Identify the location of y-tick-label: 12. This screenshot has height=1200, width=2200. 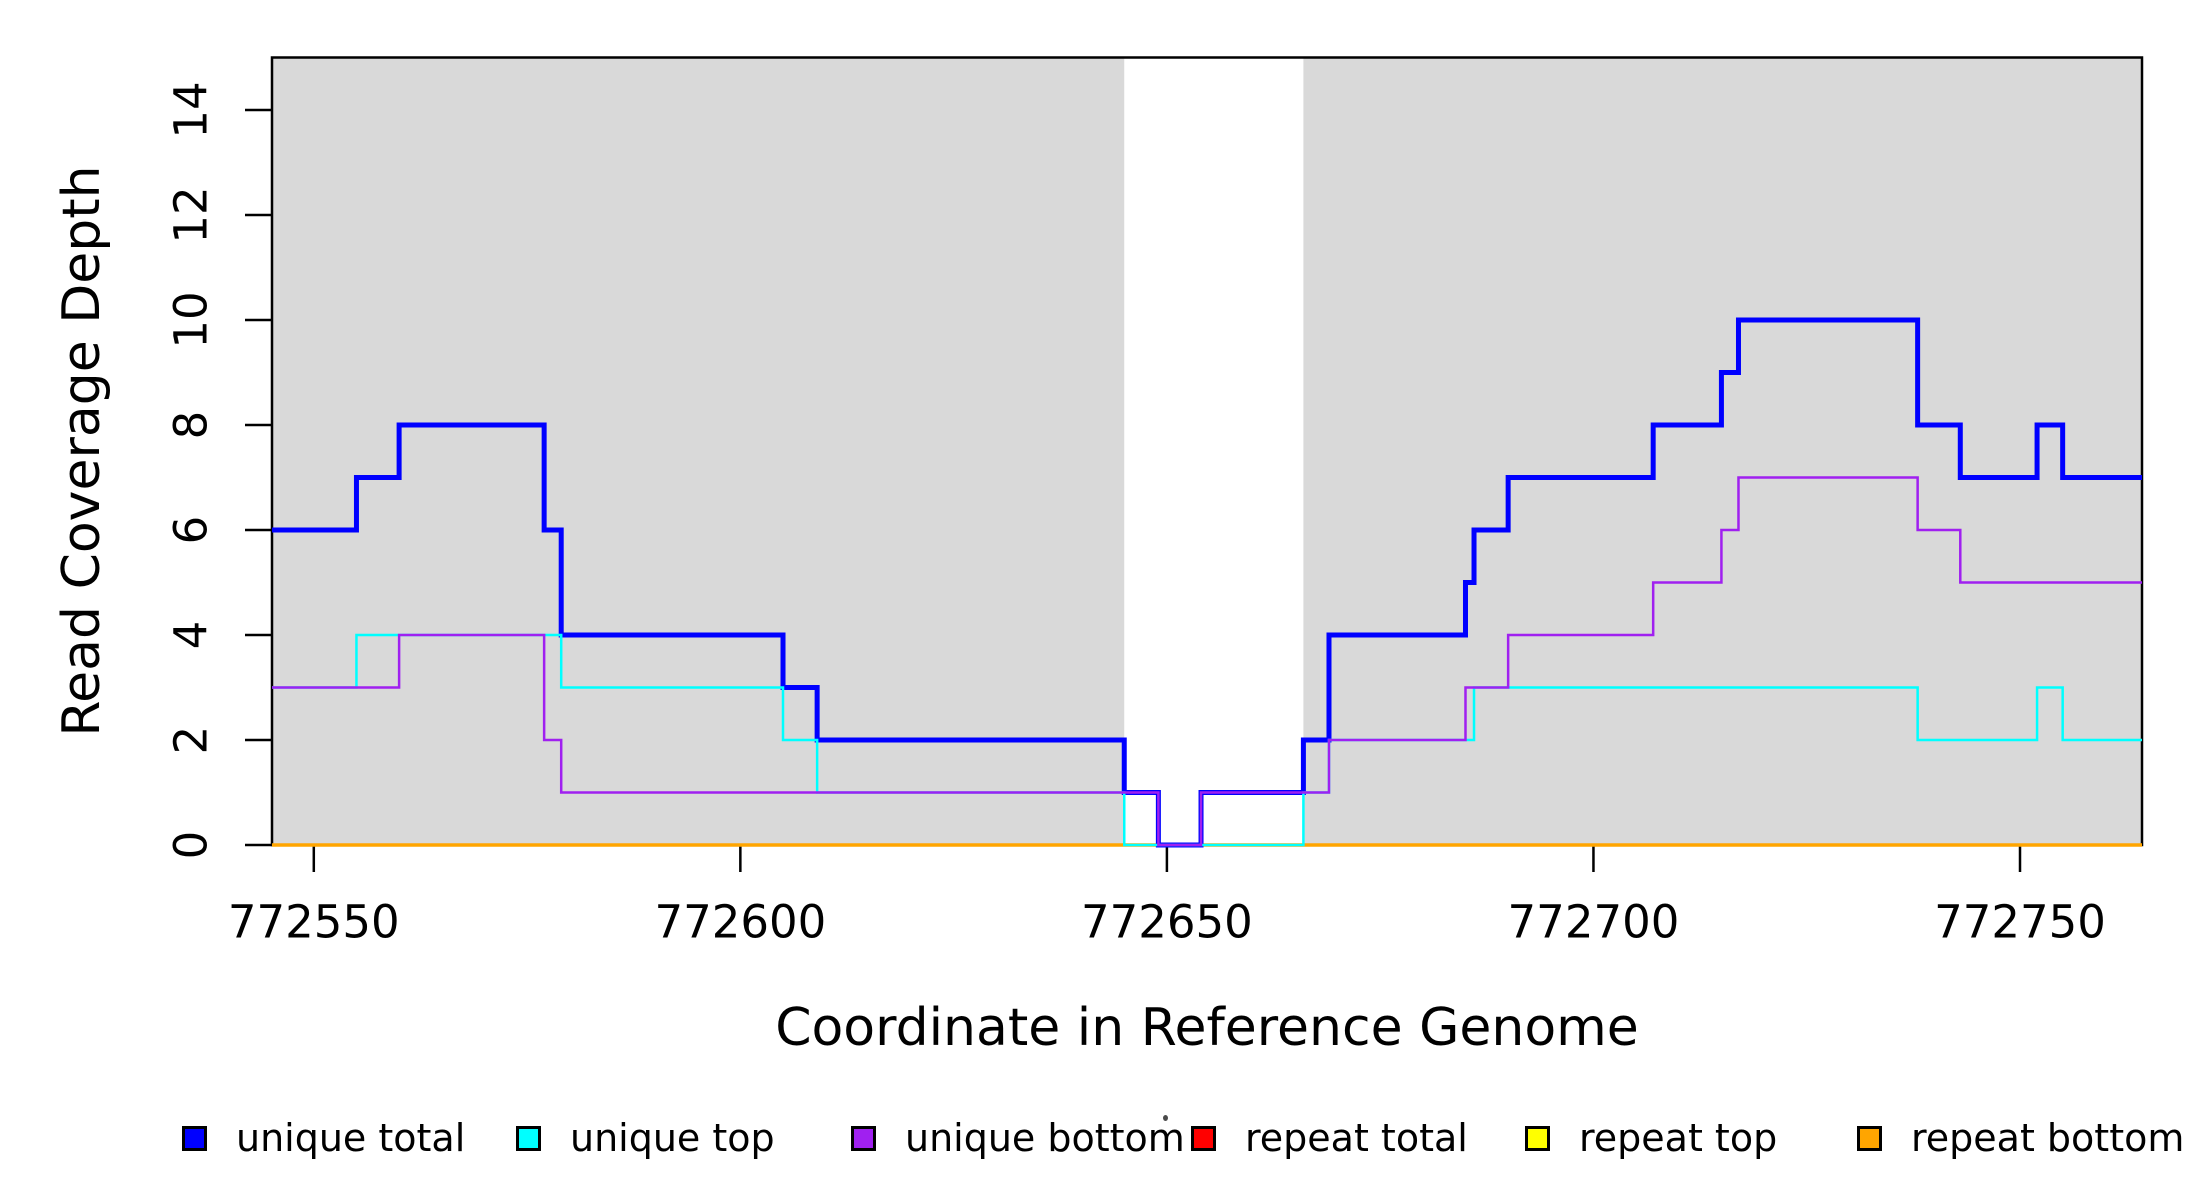
(191, 215).